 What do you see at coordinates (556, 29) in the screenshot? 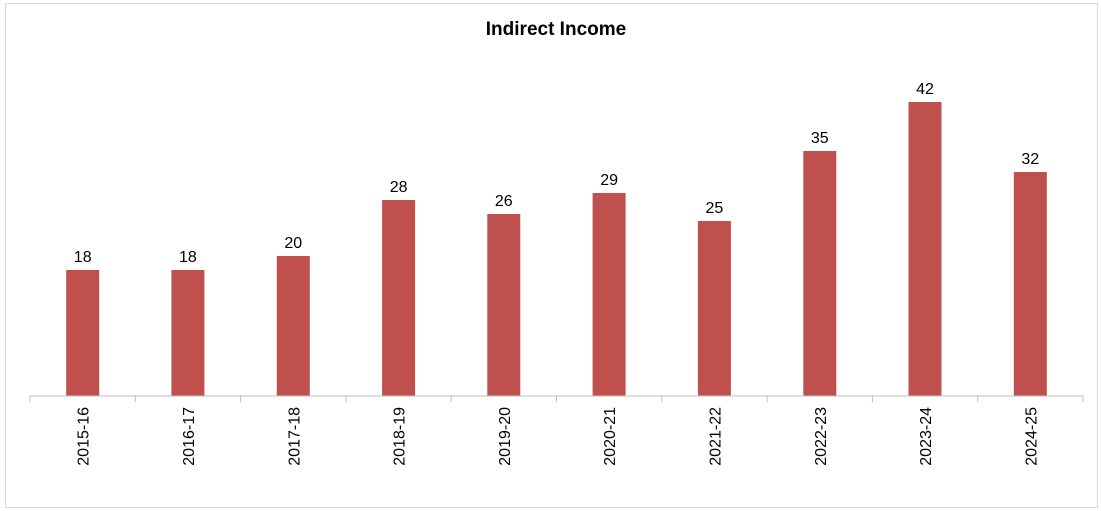
I see `chart-title: Indirect Income` at bounding box center [556, 29].